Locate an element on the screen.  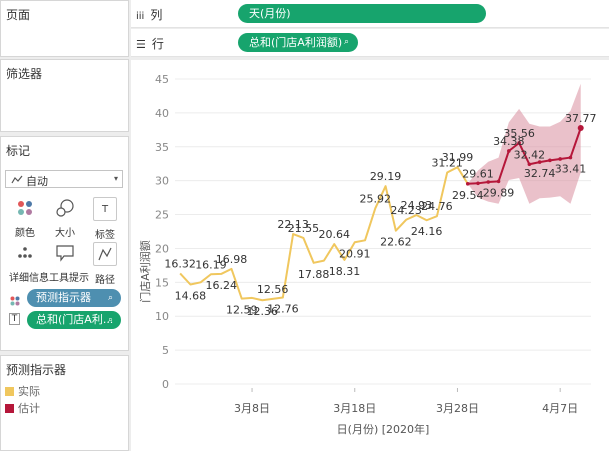
actual-series-line is located at coordinates (324, 234).